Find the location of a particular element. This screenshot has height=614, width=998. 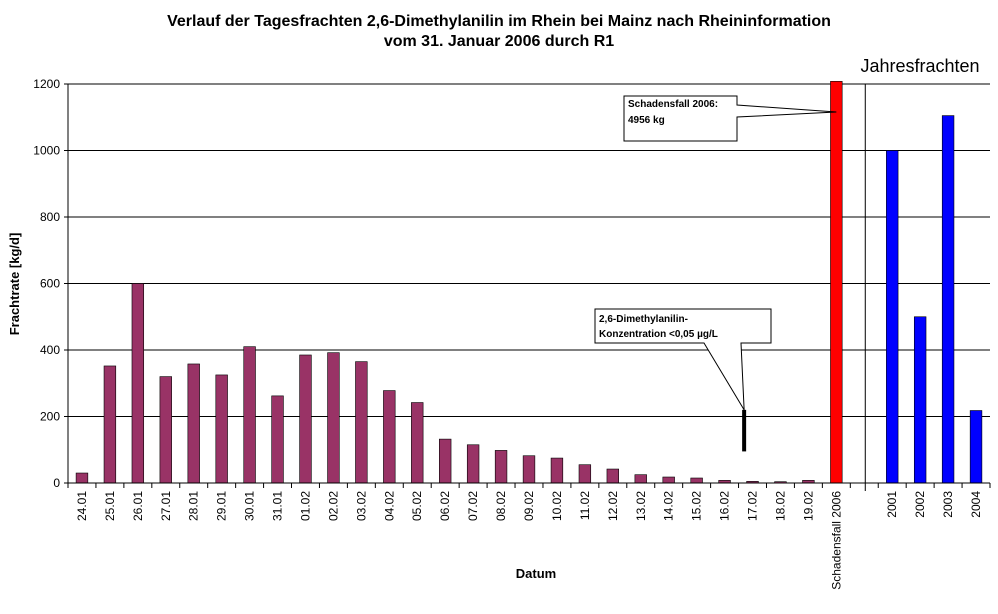

y-tick-label-200: 200 is located at coordinates (50, 417).